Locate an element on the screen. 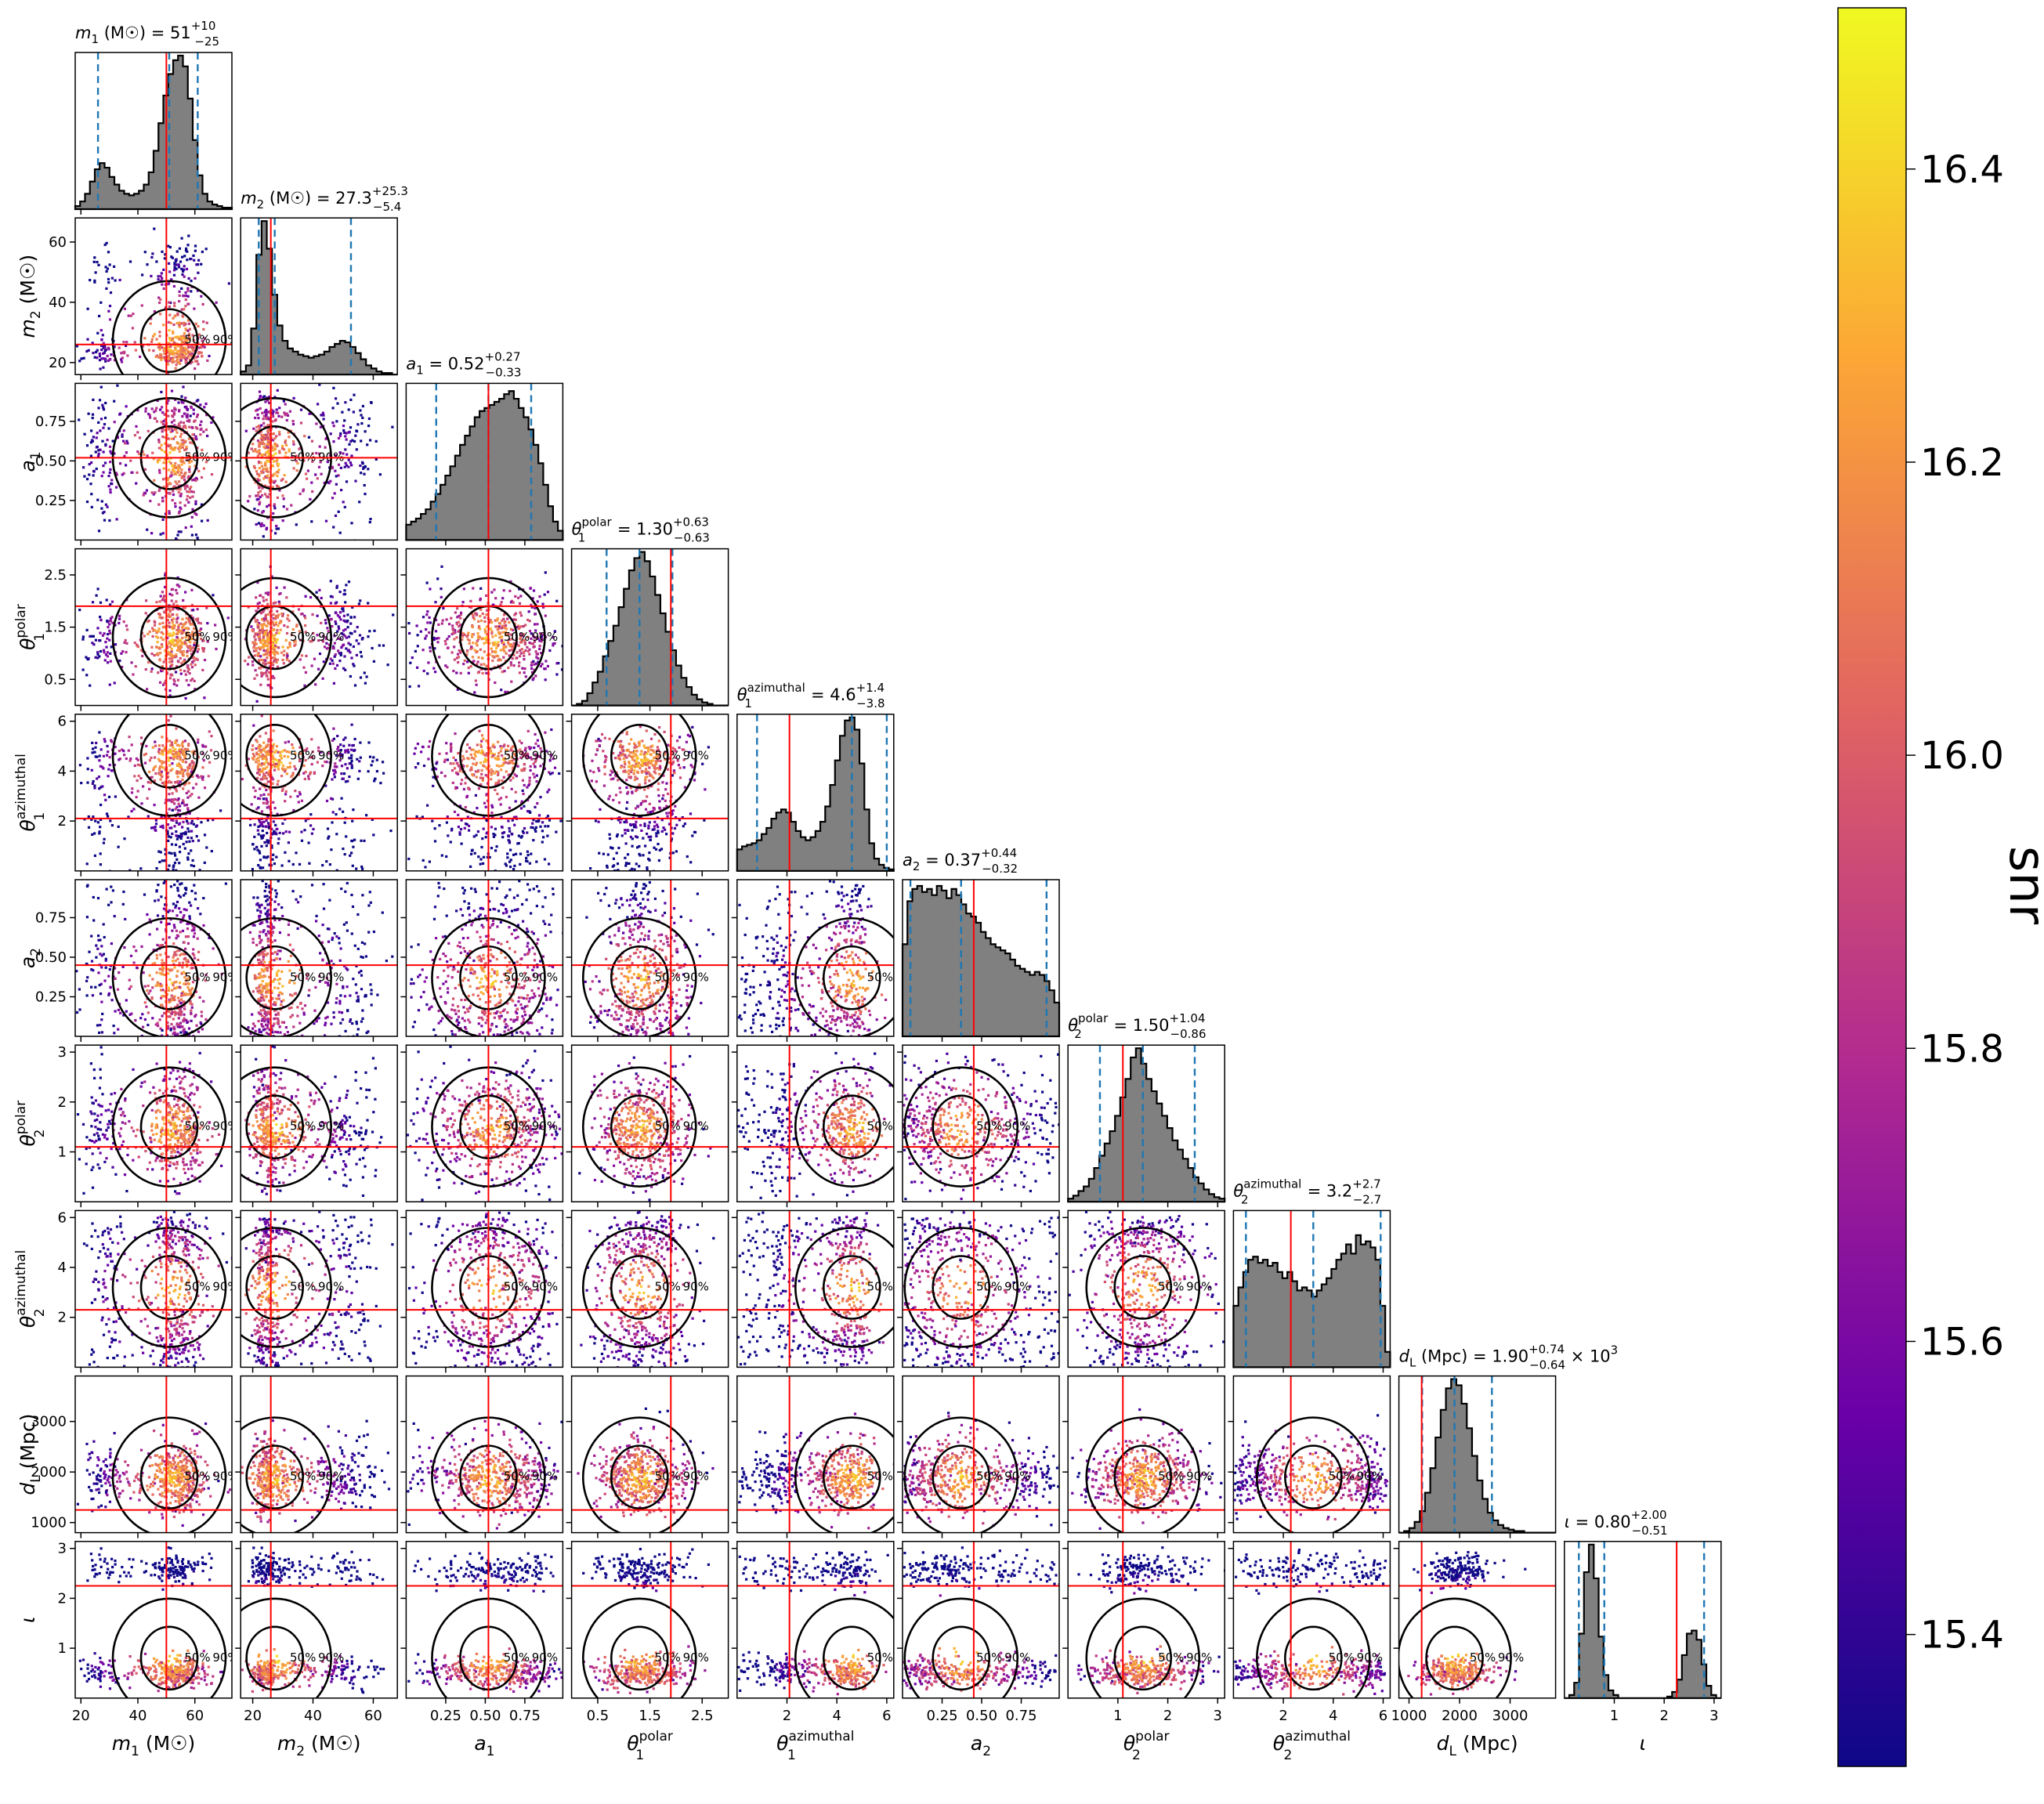 This screenshot has height=1804, width=2044. title-sub-theta2_azimuthal: 2 is located at coordinates (1245, 1199).